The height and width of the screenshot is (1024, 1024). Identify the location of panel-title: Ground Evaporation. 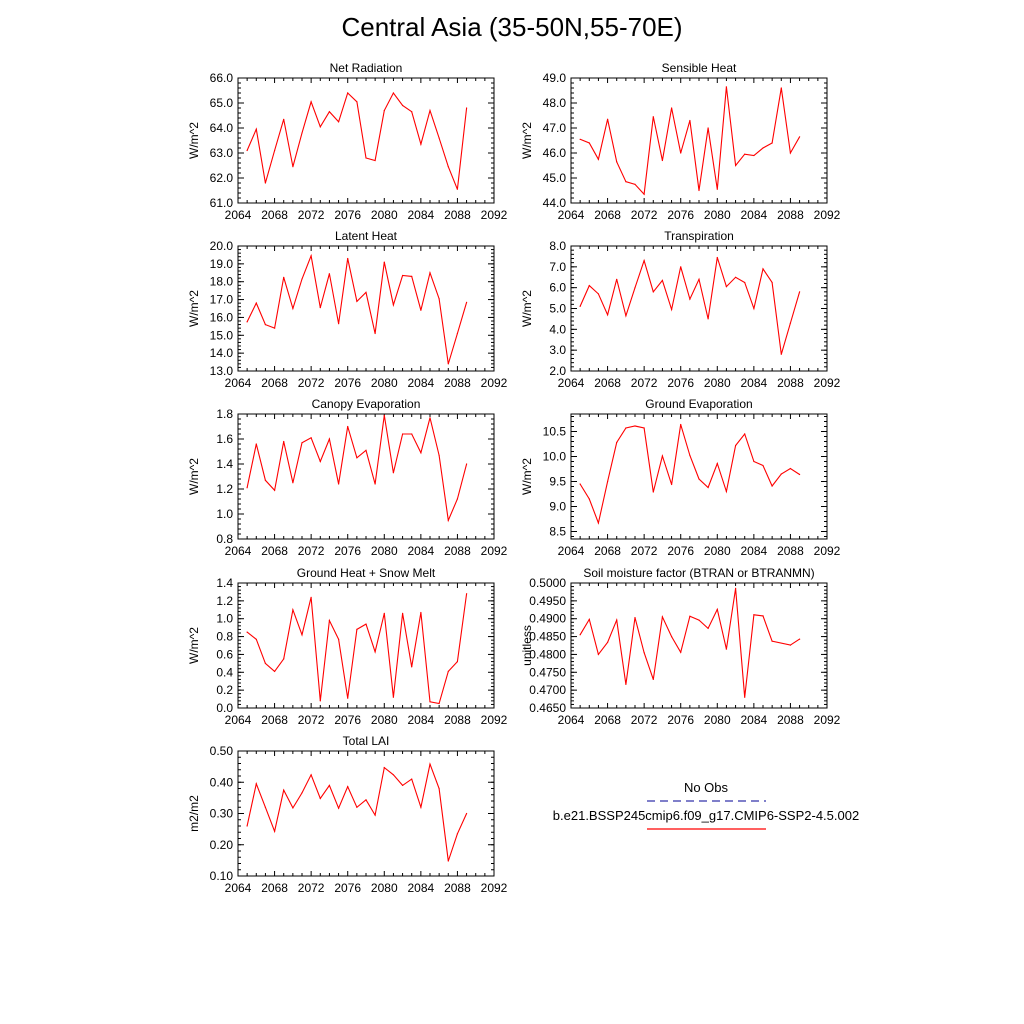
(698, 404).